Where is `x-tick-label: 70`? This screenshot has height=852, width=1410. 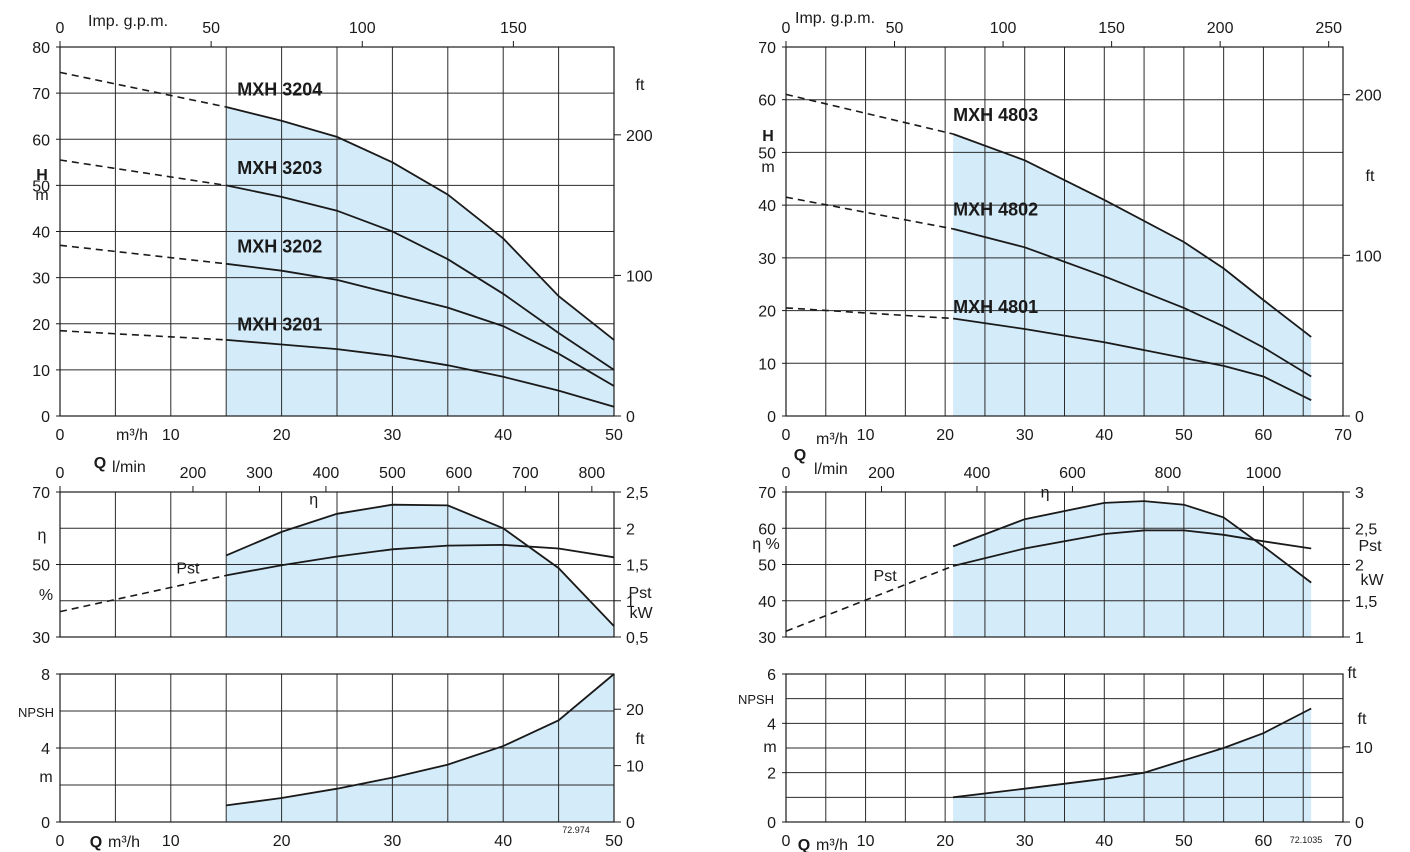 x-tick-label: 70 is located at coordinates (1343, 841).